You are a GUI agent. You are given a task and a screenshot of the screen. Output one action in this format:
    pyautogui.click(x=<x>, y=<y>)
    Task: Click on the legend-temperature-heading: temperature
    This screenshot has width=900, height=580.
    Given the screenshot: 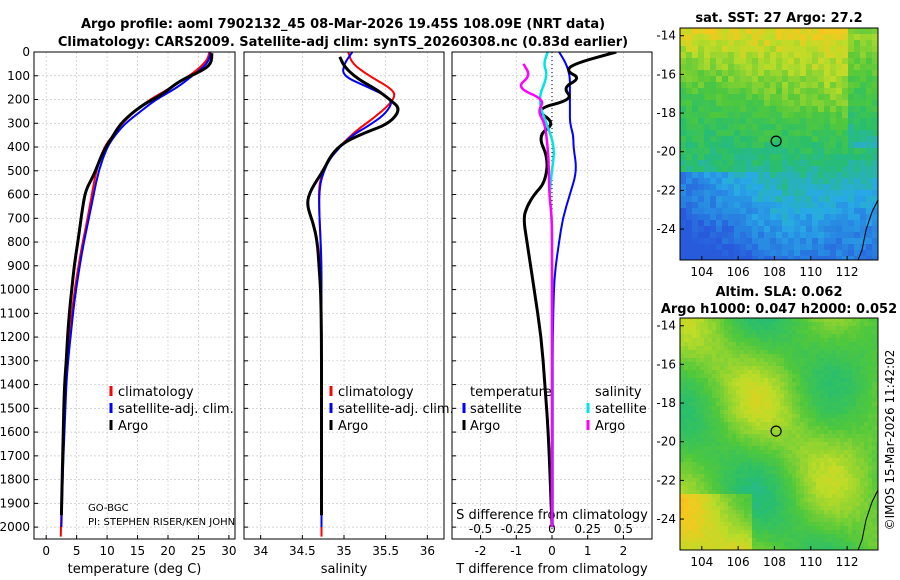 What is the action you would take?
    pyautogui.click(x=511, y=392)
    